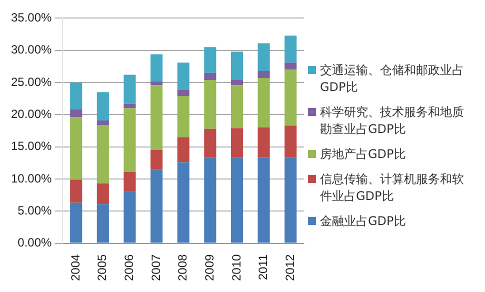 The image size is (485, 292). I want to click on x-tick-label: 2010, so click(236, 268).